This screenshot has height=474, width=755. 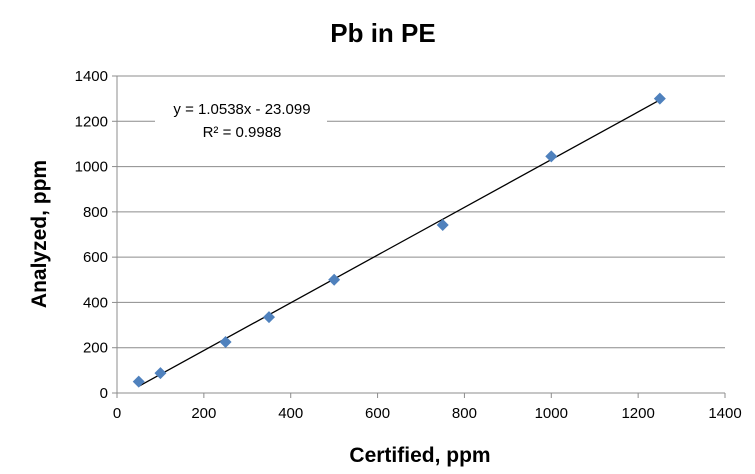 What do you see at coordinates (95, 302) in the screenshot?
I see `y-tick-label: 400` at bounding box center [95, 302].